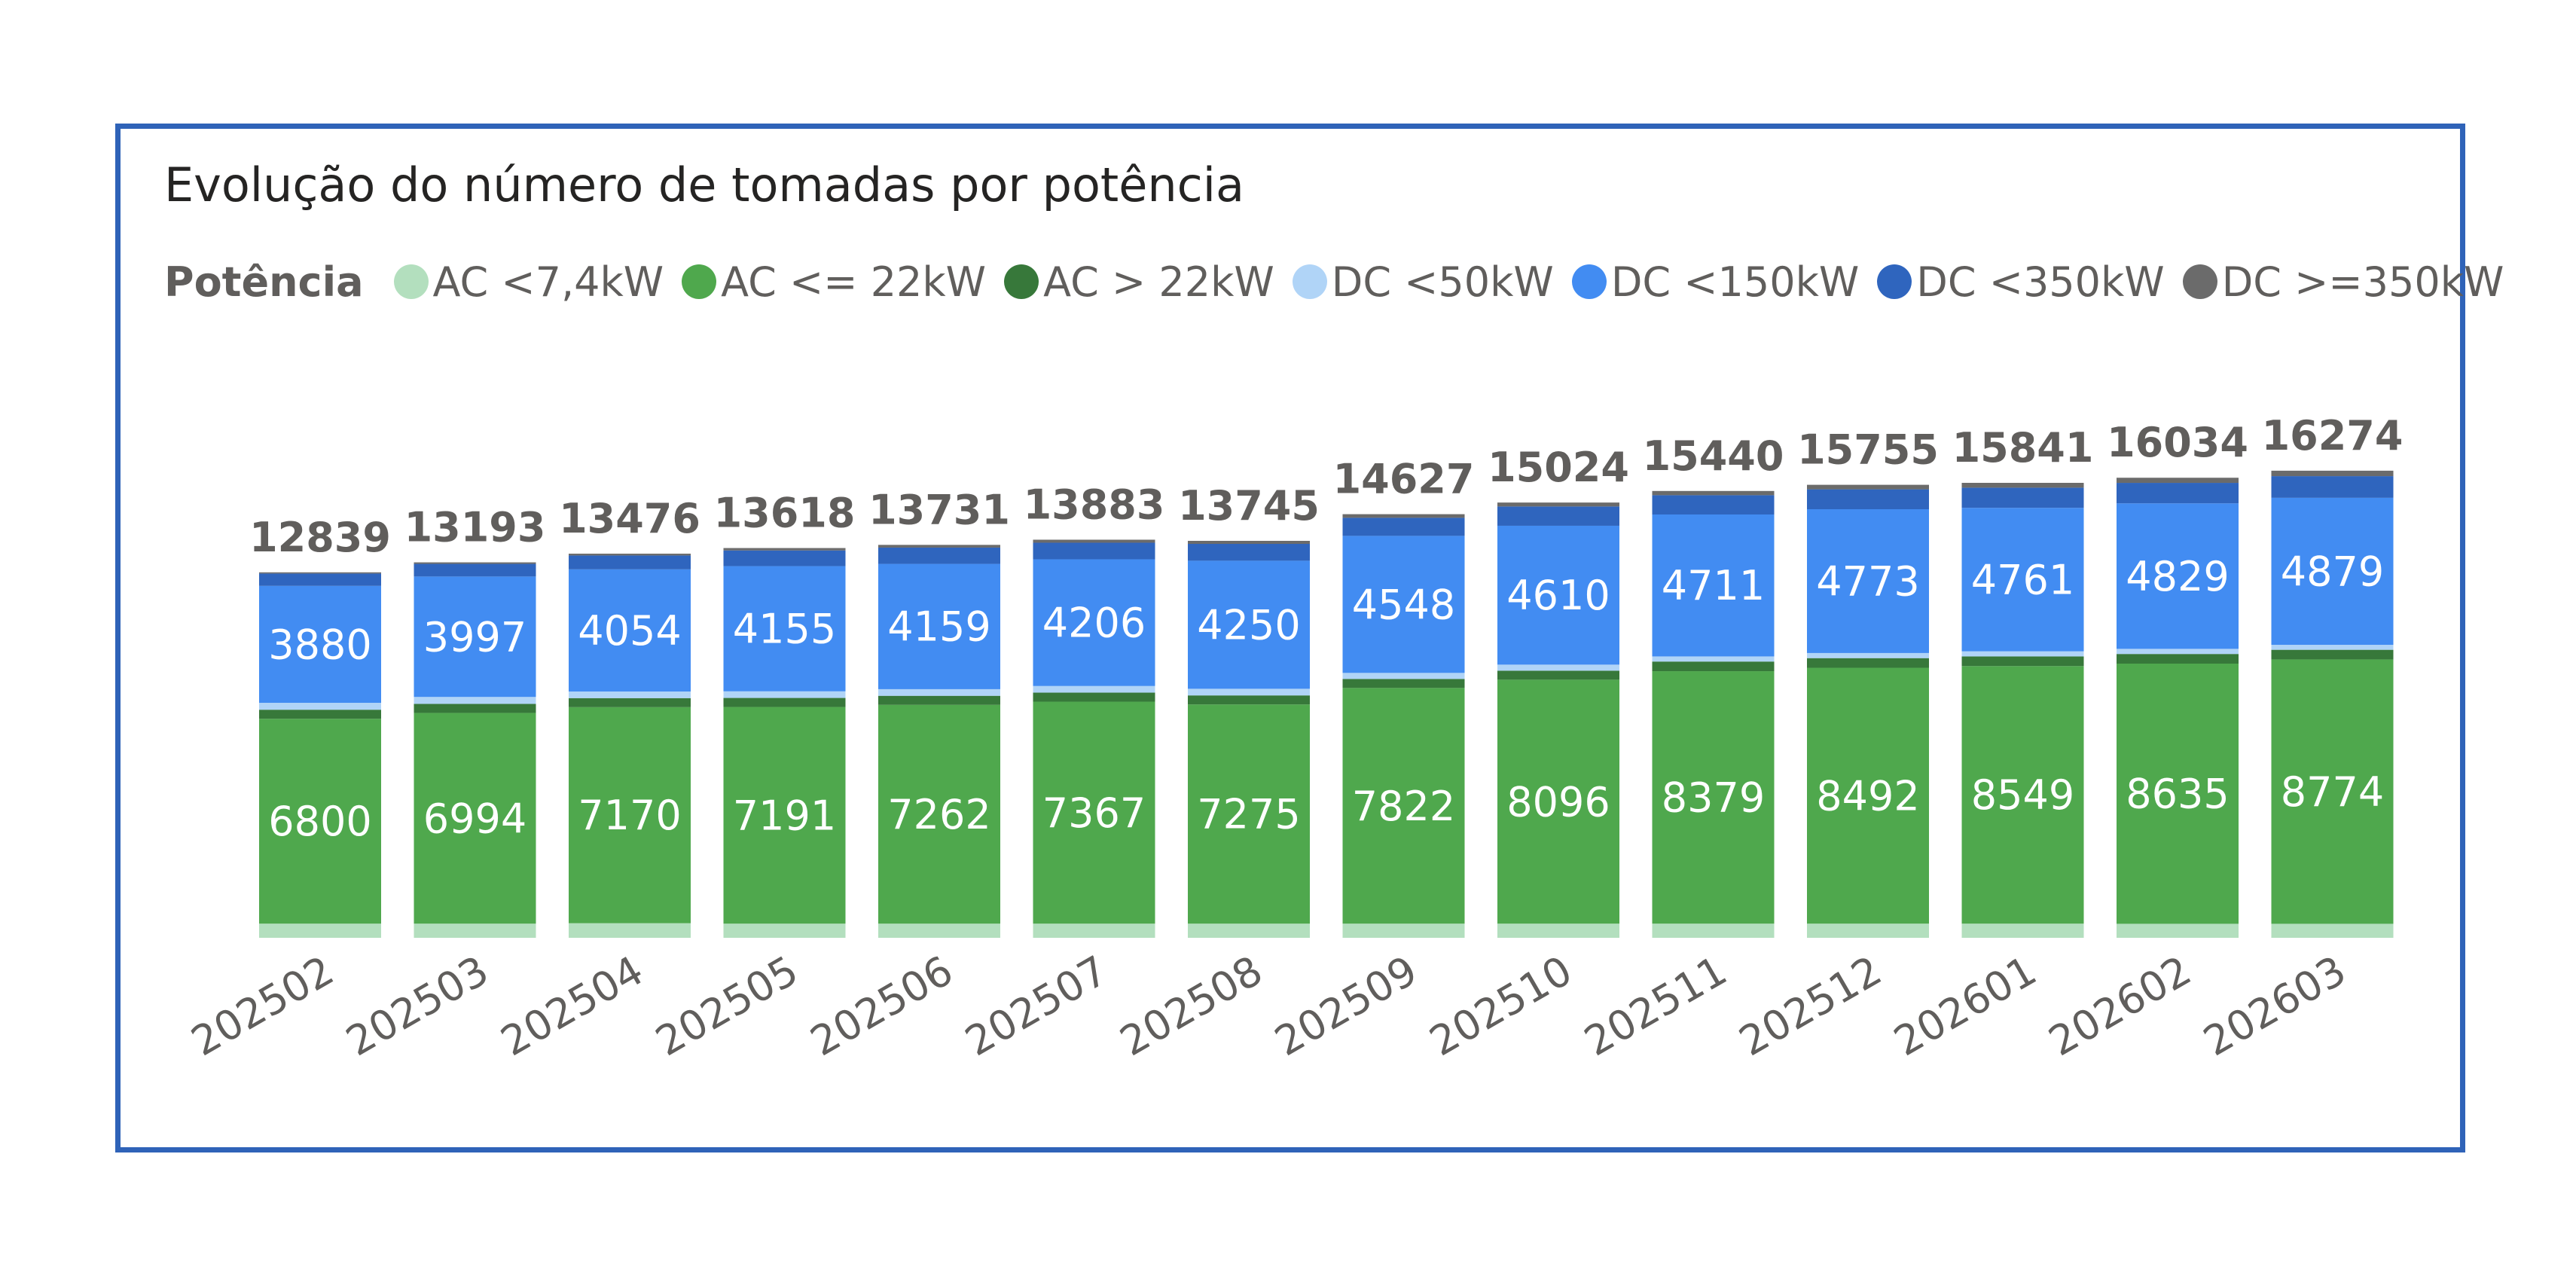  I want to click on data-label: 6994, so click(475, 818).